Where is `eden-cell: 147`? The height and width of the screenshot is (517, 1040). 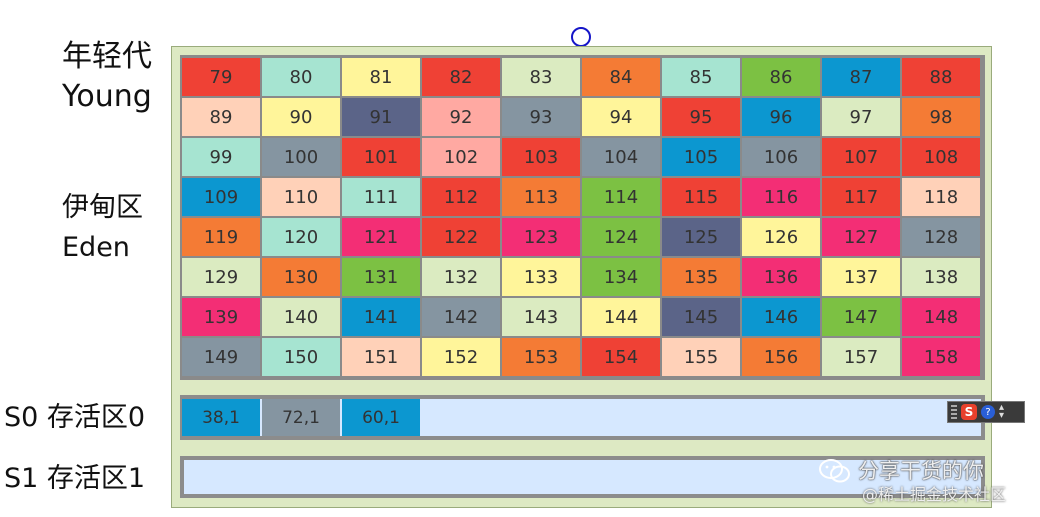
eden-cell: 147 is located at coordinates (861, 317).